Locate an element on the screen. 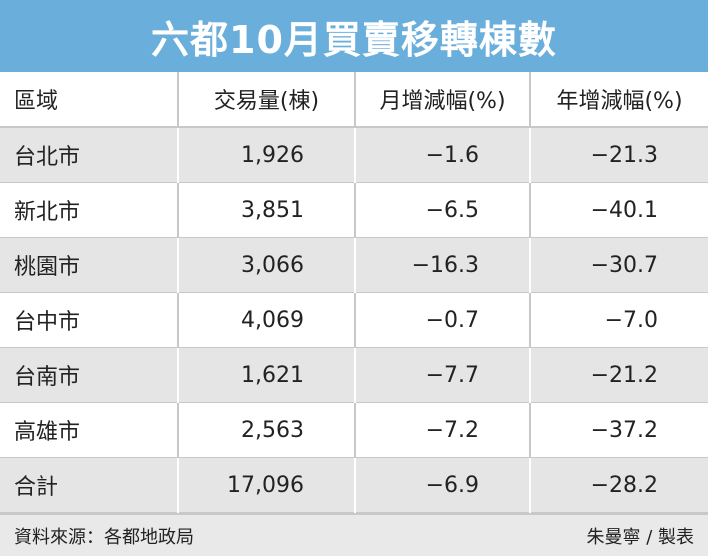 This screenshot has height=556, width=708. source: 資料來源：各都地政局 is located at coordinates (104, 537).